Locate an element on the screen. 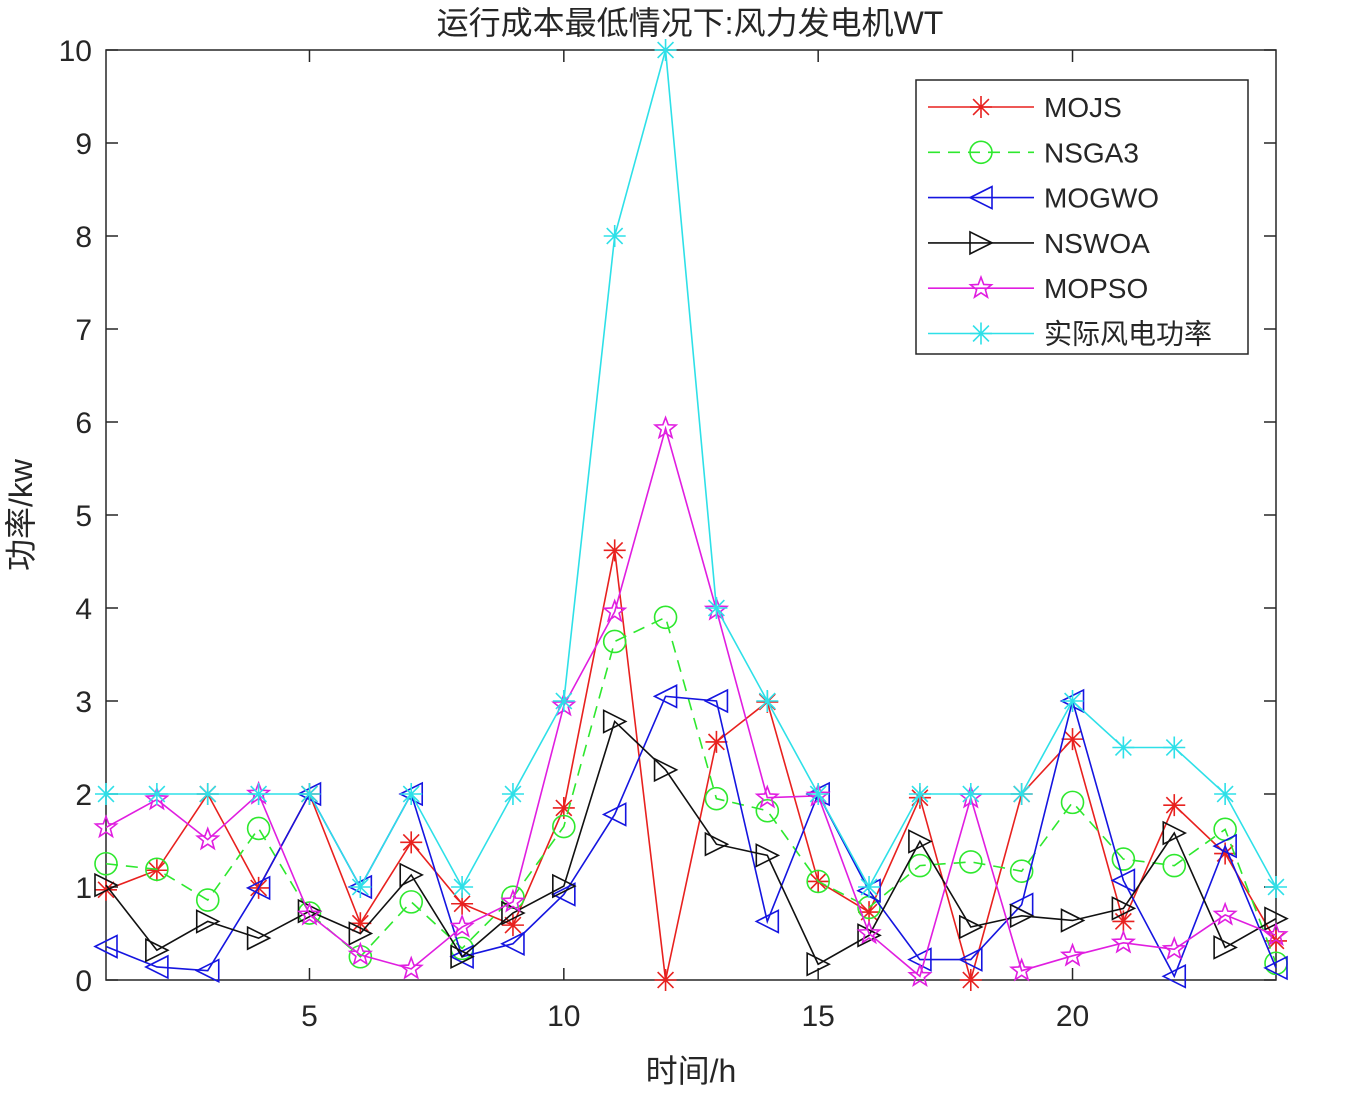 The height and width of the screenshot is (1104, 1370). legend: MOJS NSGA3 MOGWO NSWOA MOPSO 实际风电功率 is located at coordinates (1082, 217).